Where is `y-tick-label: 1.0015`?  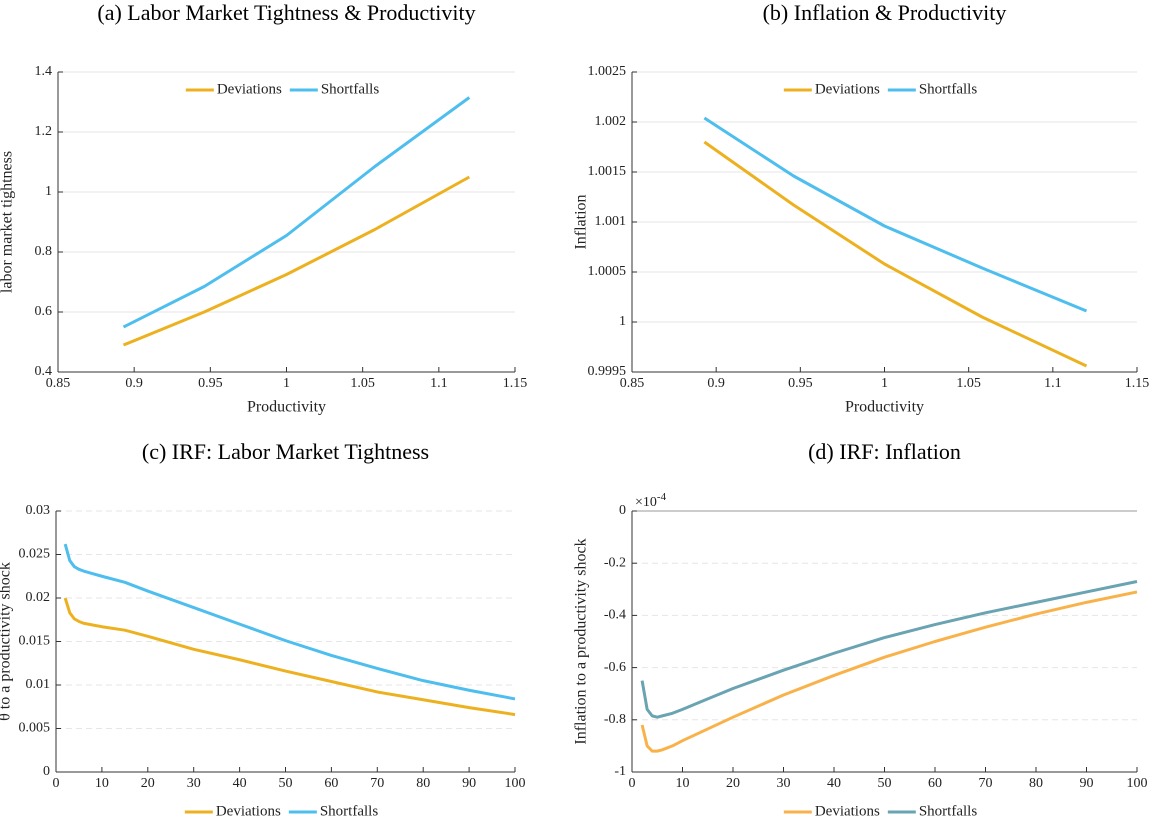
y-tick-label: 1.0015 is located at coordinates (607, 171).